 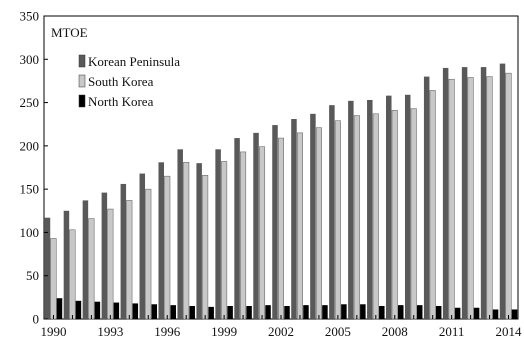 What do you see at coordinates (110, 264) in the screenshot?
I see `bar-south-korea-1993` at bounding box center [110, 264].